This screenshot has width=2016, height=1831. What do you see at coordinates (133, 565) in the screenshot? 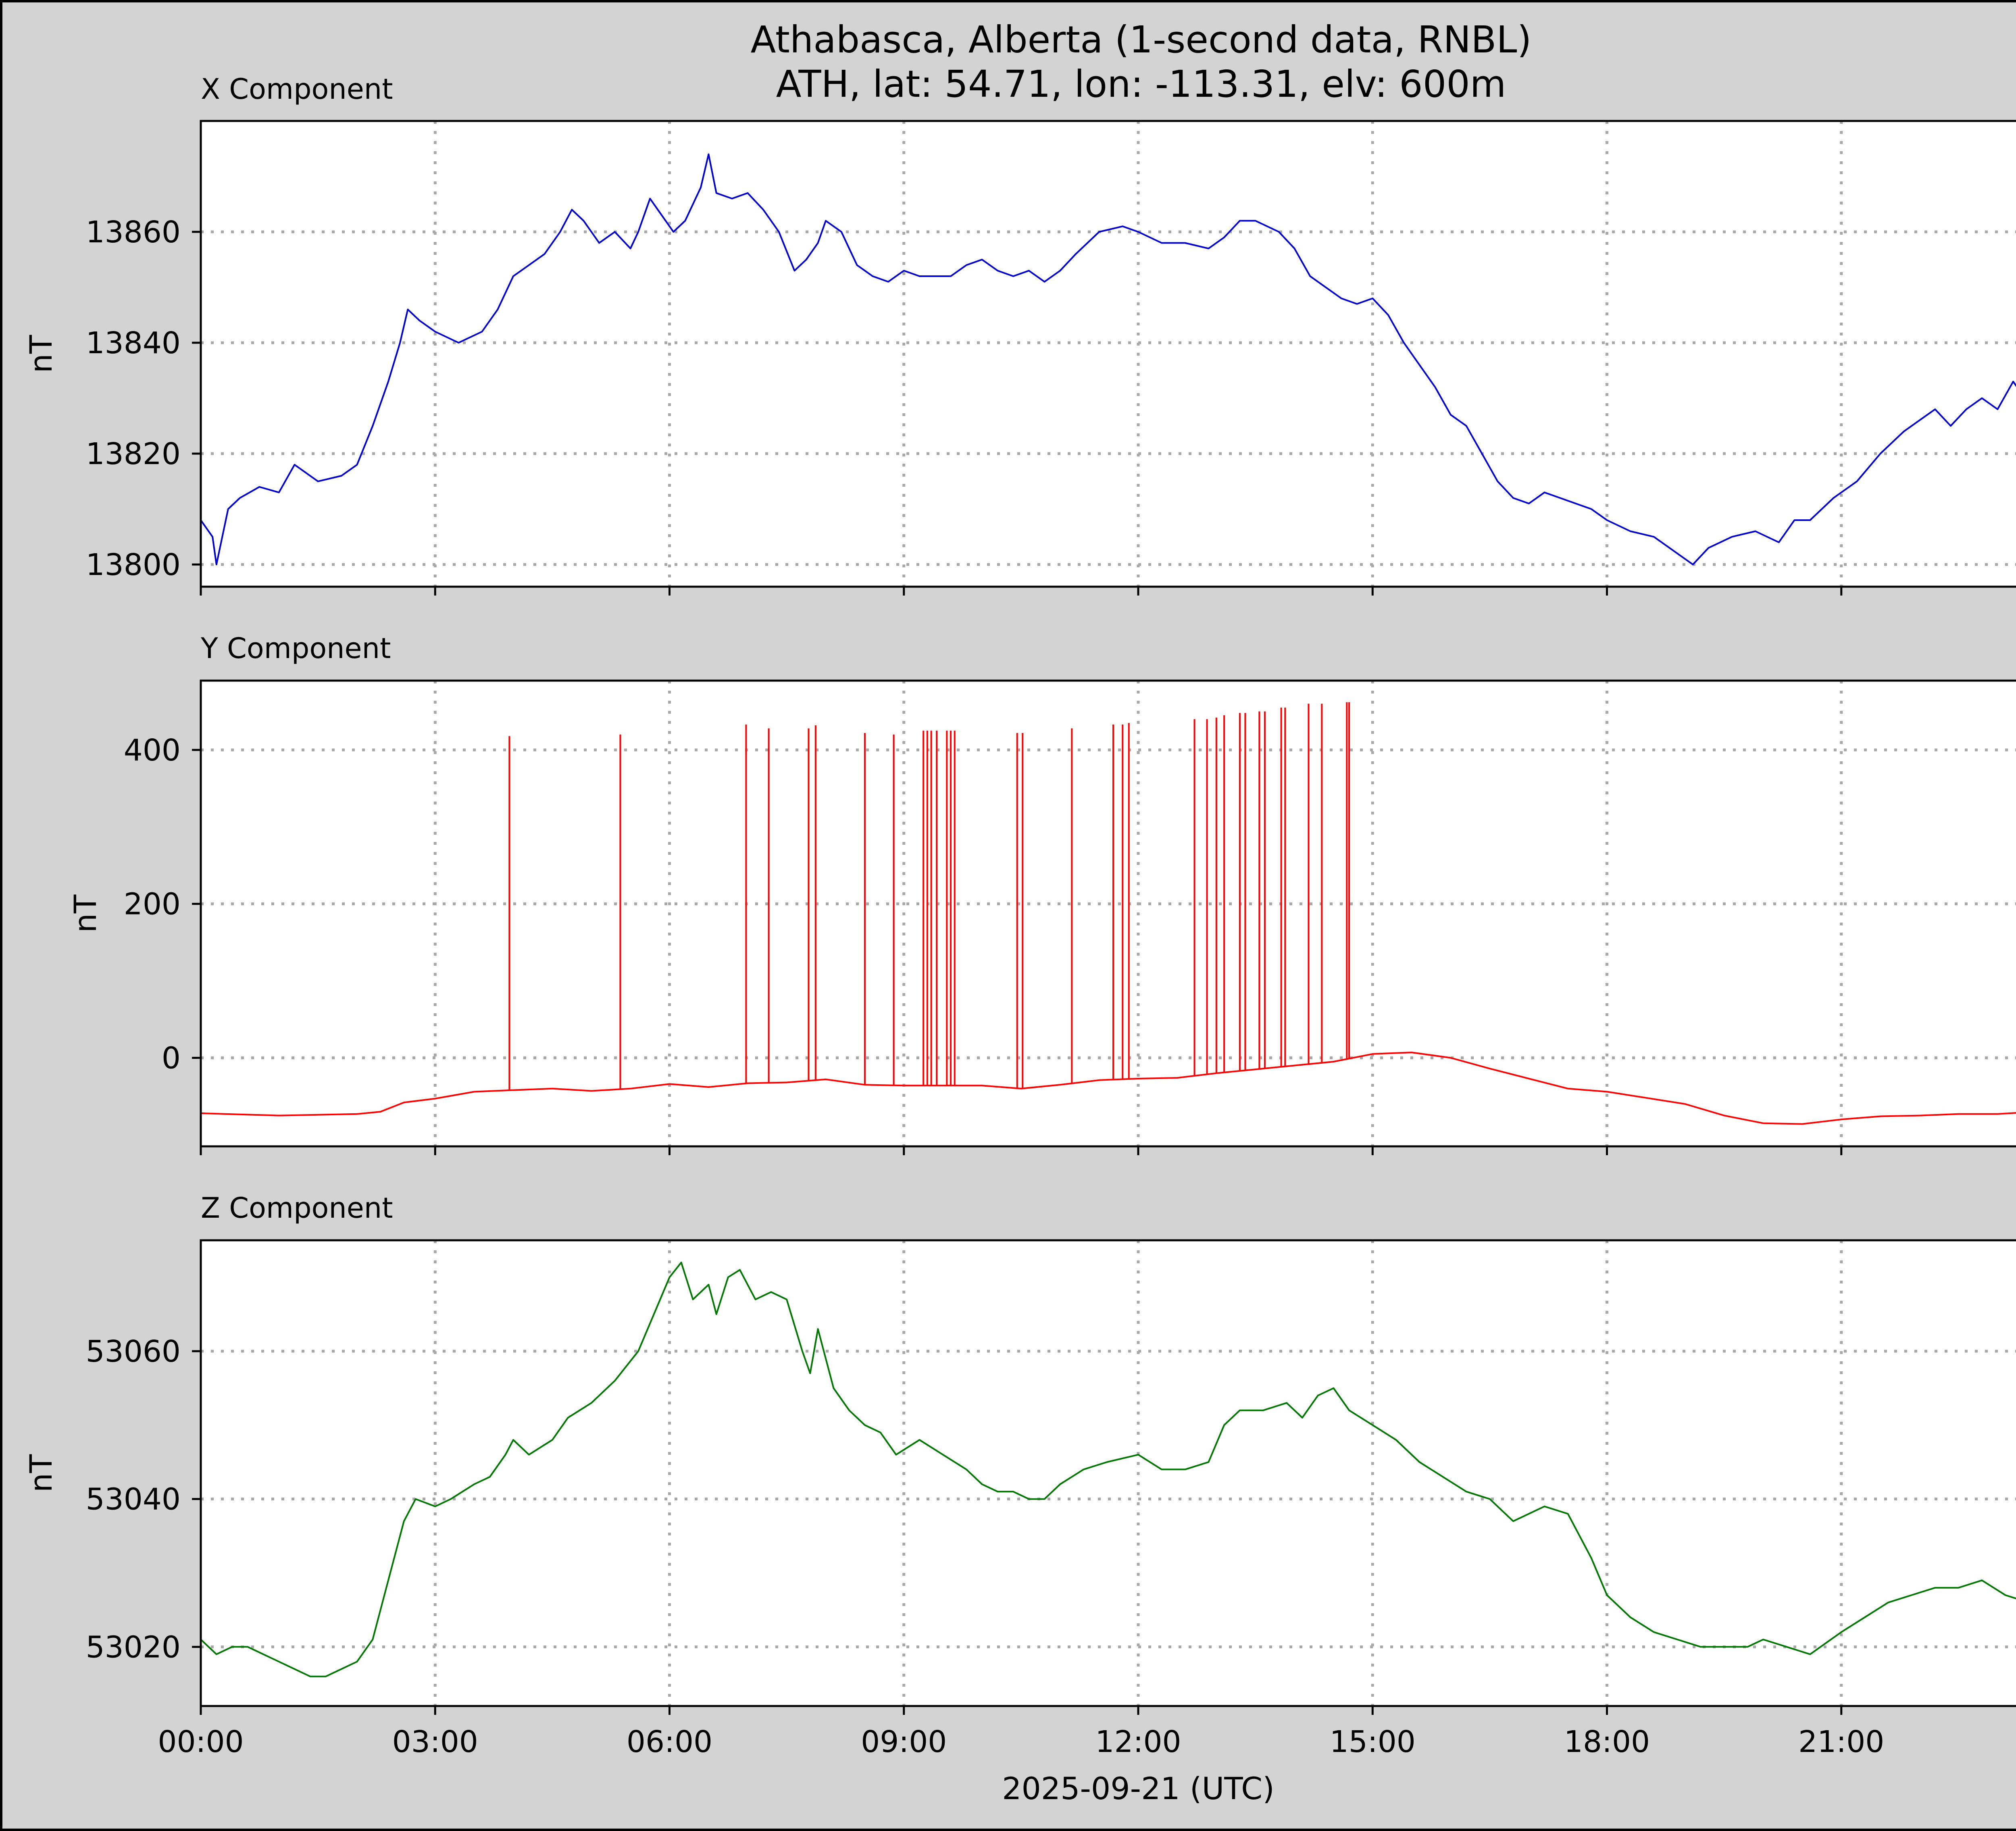
I see `x-component-y-tick-label: 13800` at bounding box center [133, 565].